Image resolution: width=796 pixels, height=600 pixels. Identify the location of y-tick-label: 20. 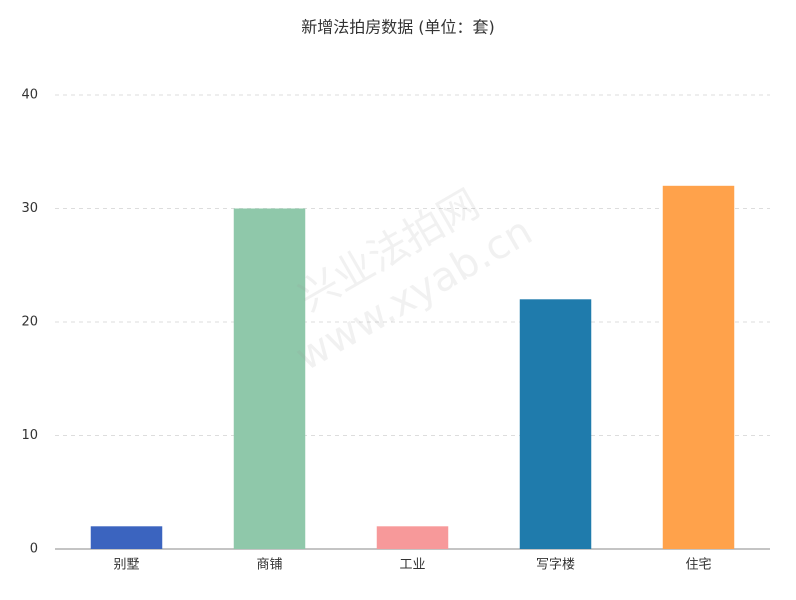
(29, 322).